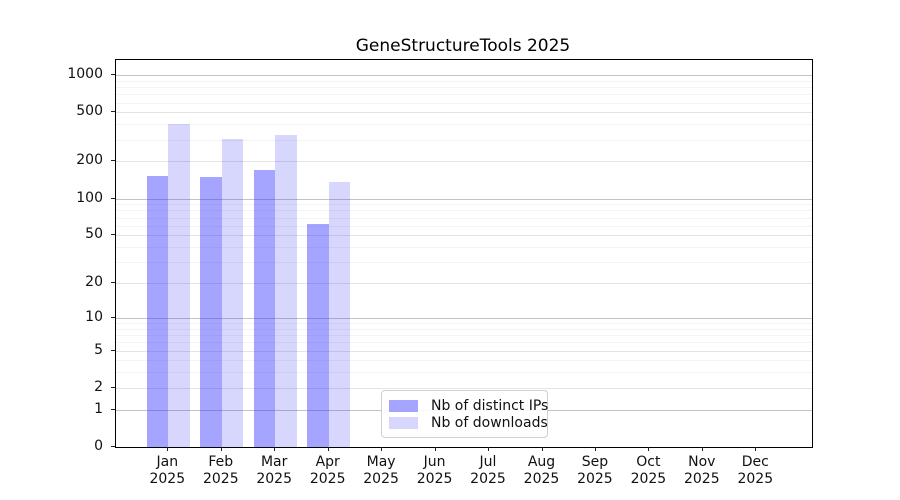 This screenshot has height=500, width=900. What do you see at coordinates (701, 470) in the screenshot?
I see `x-tick-label: Nov 2025` at bounding box center [701, 470].